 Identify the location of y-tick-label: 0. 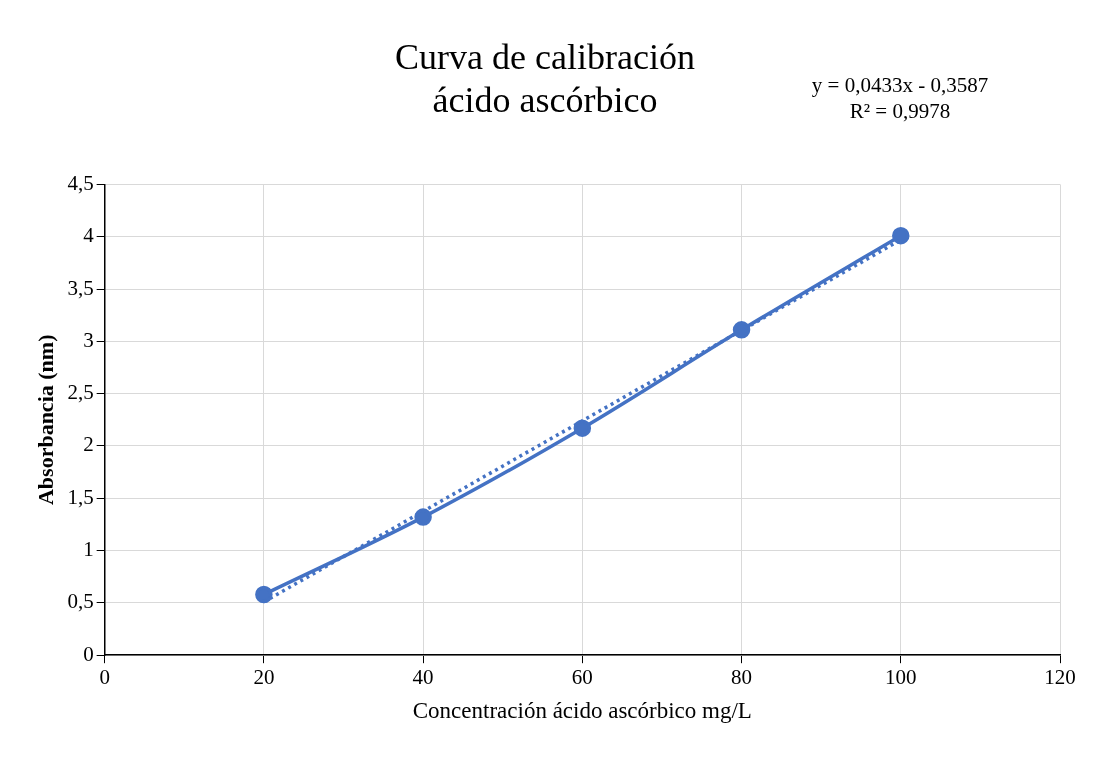
(88, 653).